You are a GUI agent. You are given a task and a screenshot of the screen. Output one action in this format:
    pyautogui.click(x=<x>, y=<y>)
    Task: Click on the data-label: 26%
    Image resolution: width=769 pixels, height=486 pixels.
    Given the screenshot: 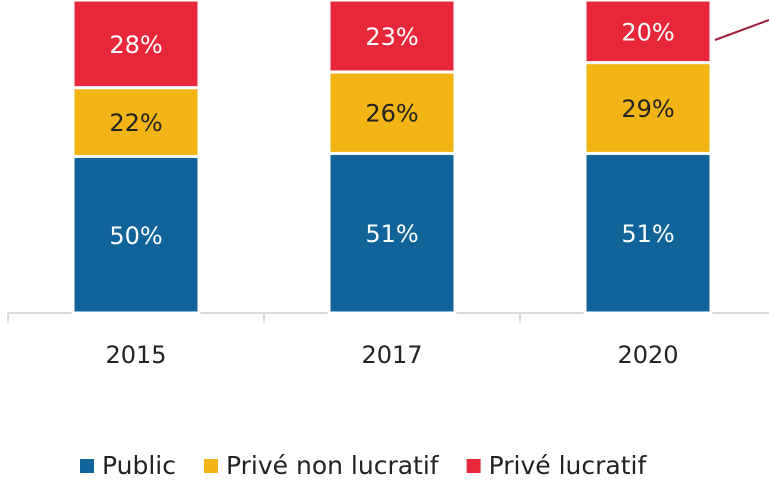 What is the action you would take?
    pyautogui.click(x=391, y=114)
    